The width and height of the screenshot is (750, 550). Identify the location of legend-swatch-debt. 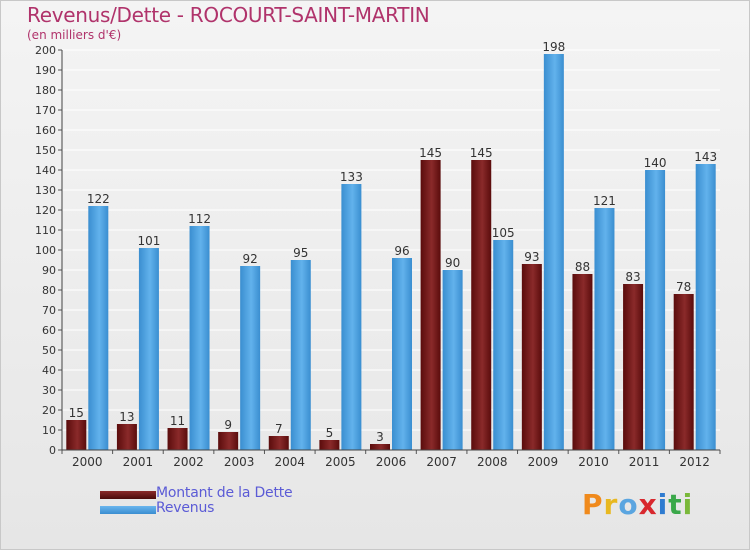
(128, 495).